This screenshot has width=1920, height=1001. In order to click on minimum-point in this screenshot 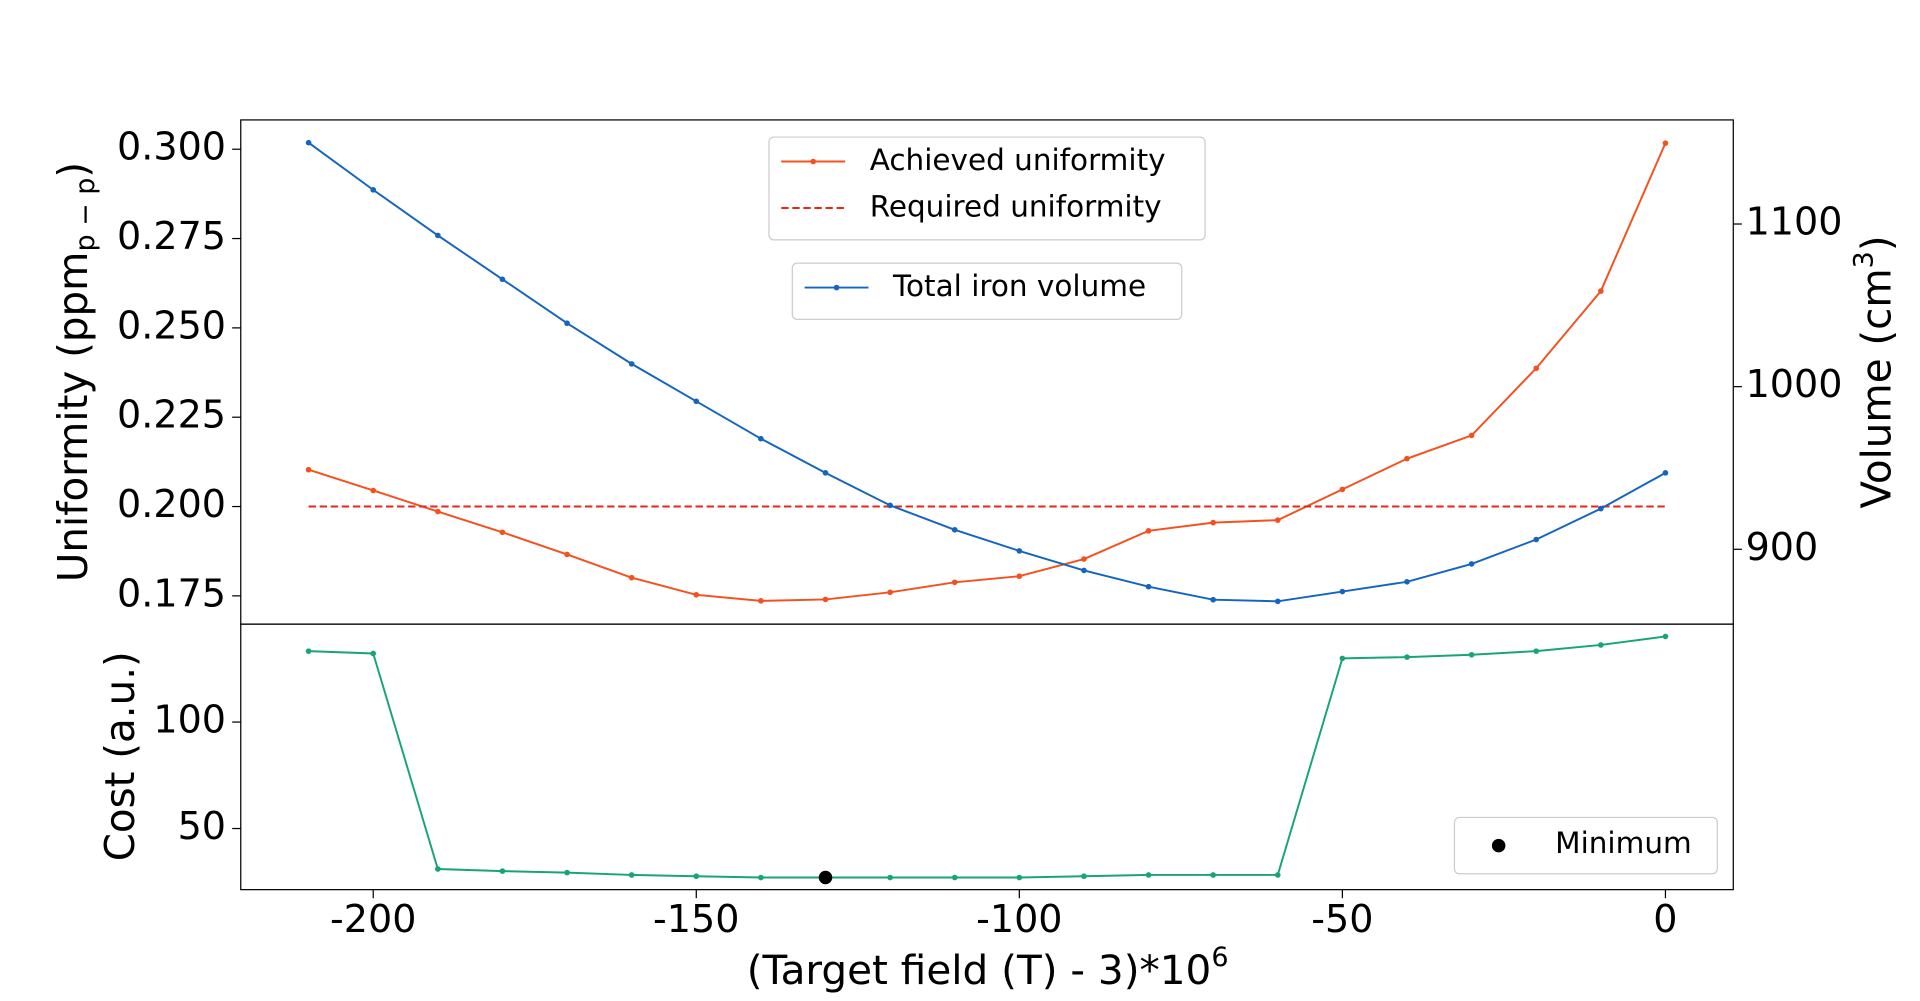, I will do `click(825, 877)`.